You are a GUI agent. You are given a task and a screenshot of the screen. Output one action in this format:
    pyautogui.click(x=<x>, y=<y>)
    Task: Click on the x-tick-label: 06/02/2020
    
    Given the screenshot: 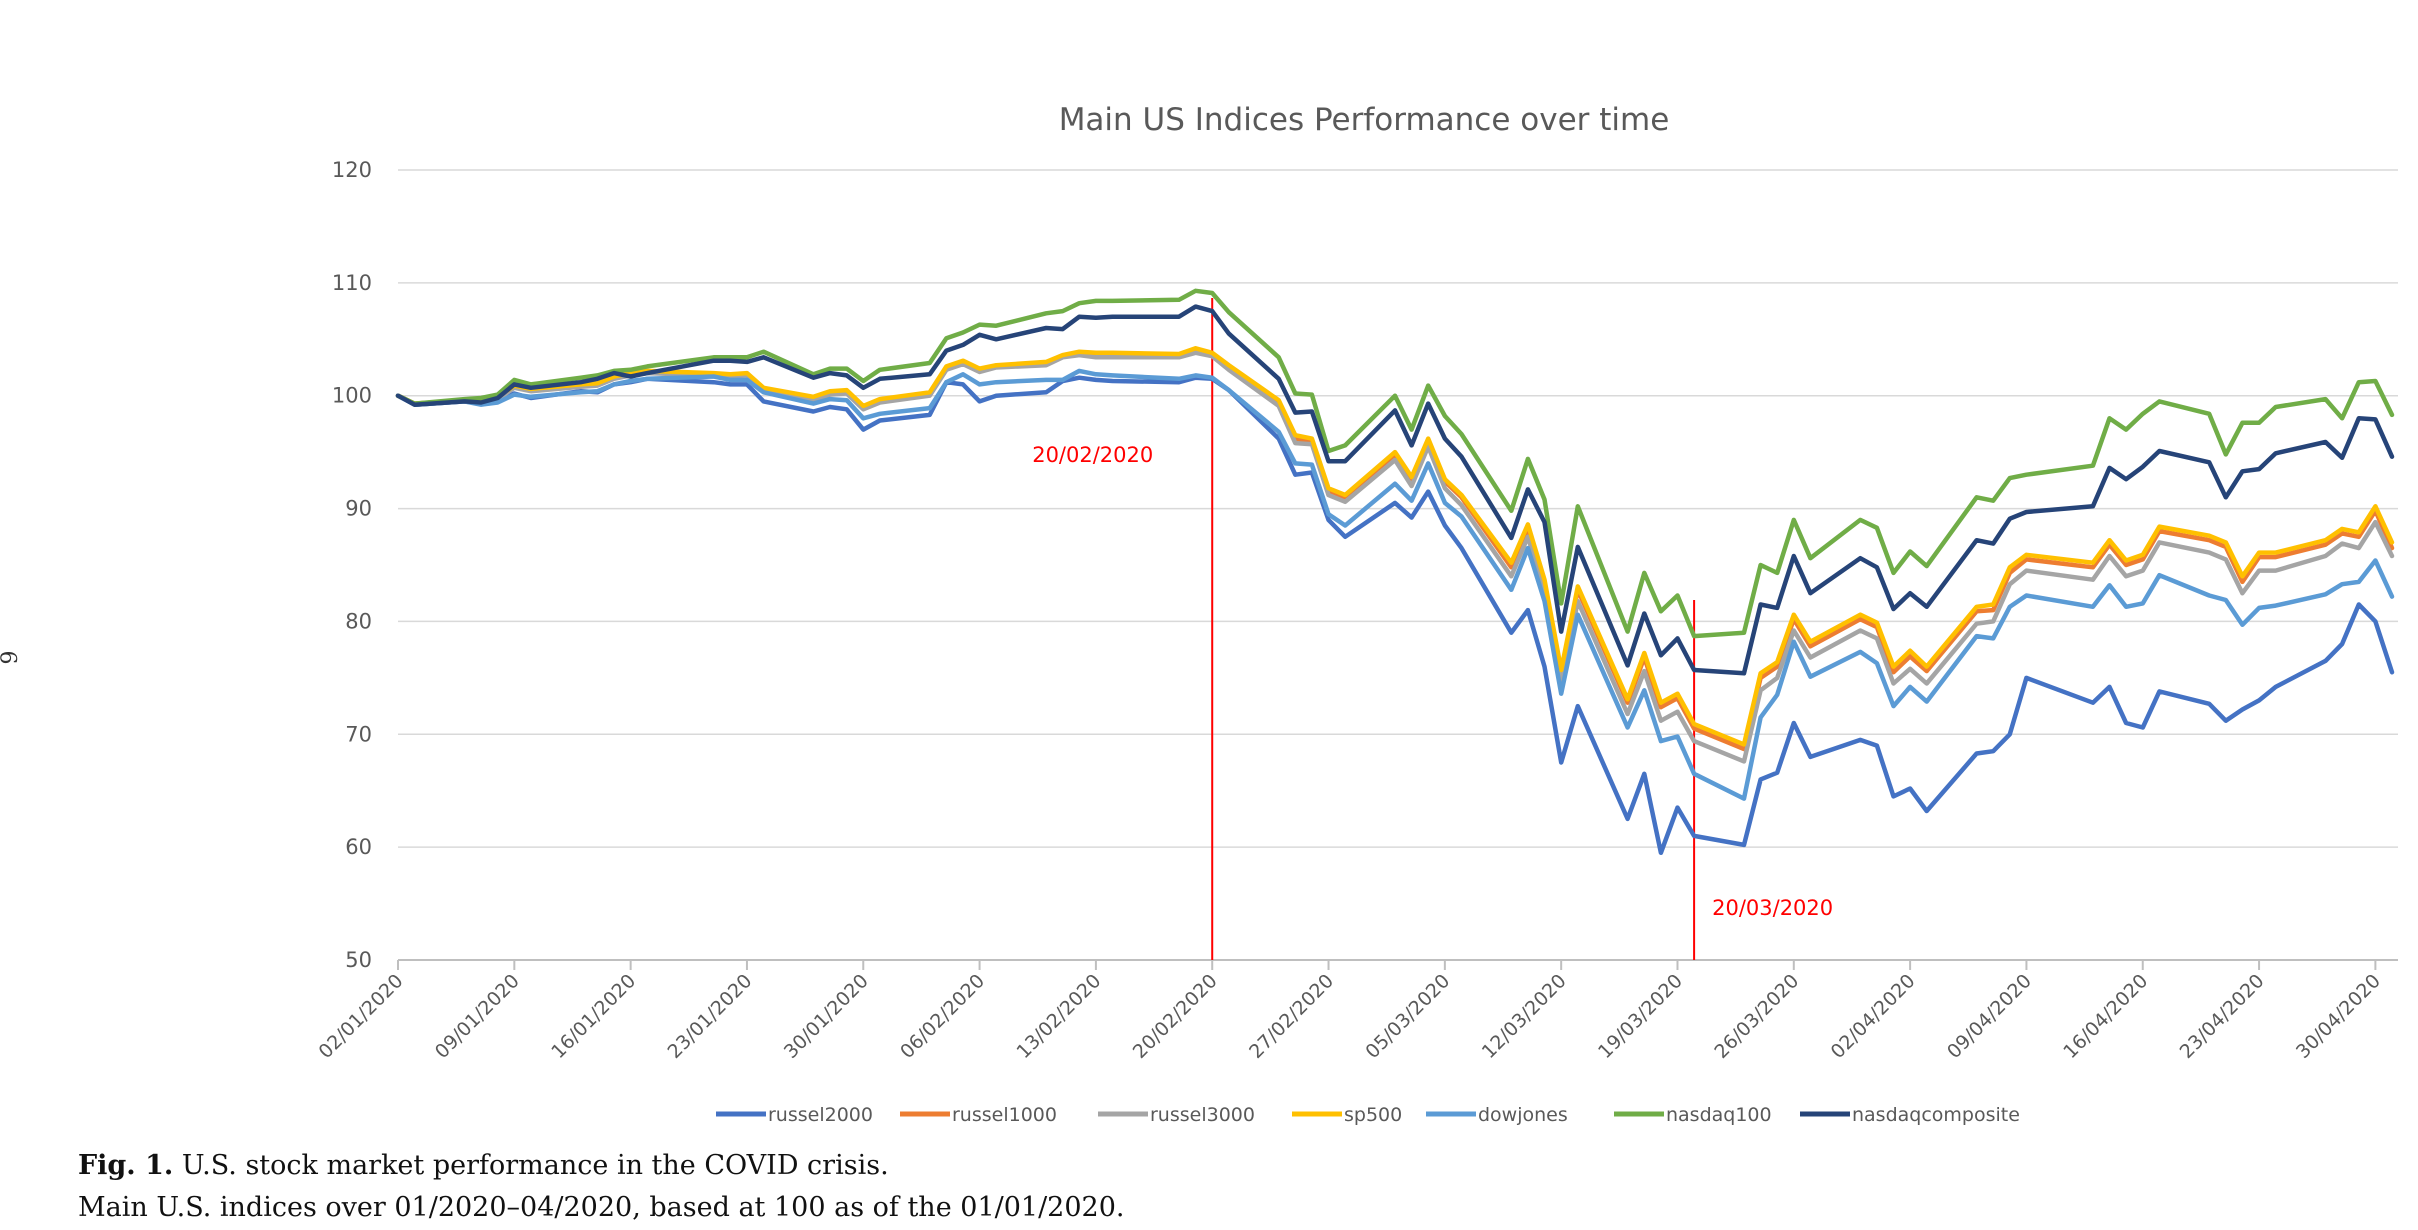 What is the action you would take?
    pyautogui.click(x=942, y=1016)
    